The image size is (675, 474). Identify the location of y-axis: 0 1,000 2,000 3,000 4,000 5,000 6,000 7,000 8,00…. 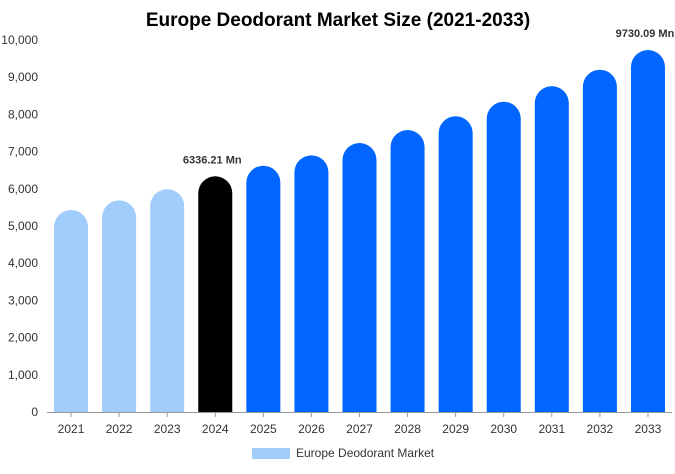
(19, 226).